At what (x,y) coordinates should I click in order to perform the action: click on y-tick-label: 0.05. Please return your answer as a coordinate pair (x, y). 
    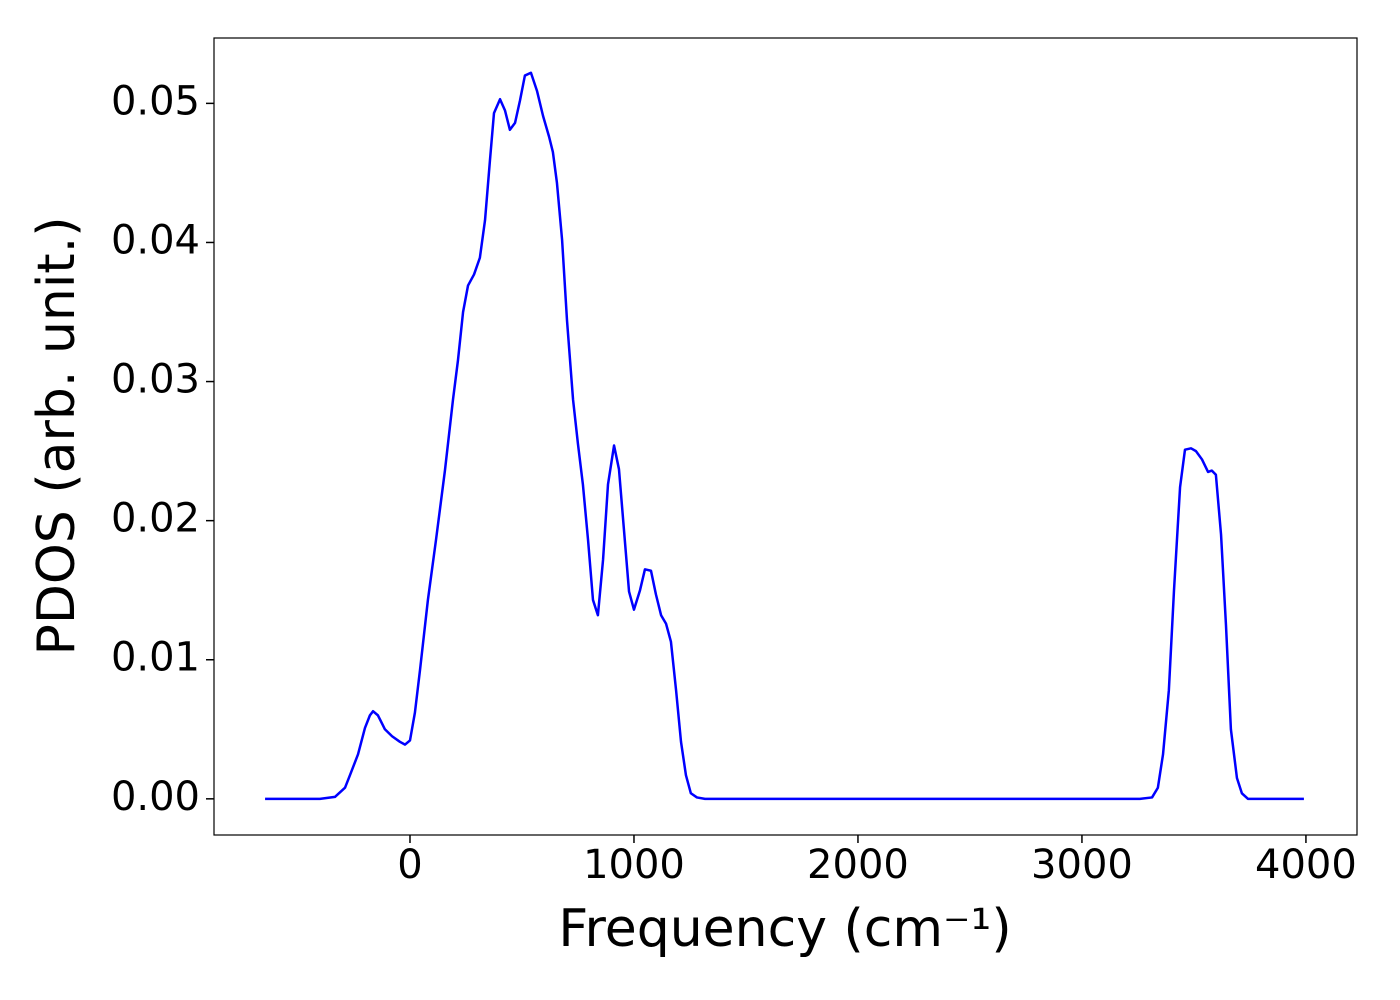
    Looking at the image, I should click on (155, 101).